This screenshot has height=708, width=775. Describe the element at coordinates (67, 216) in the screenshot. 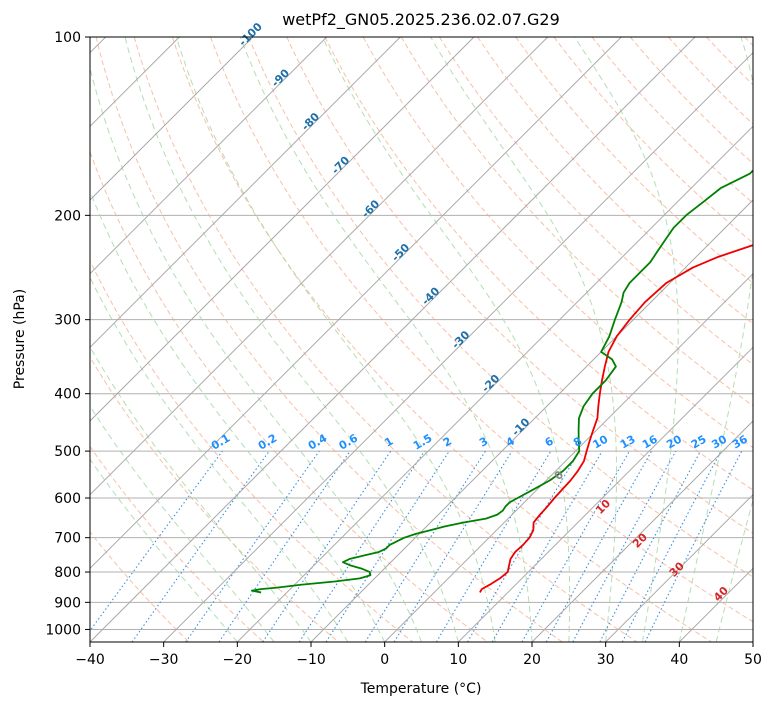

I see `y-tick-label: 200` at that location.